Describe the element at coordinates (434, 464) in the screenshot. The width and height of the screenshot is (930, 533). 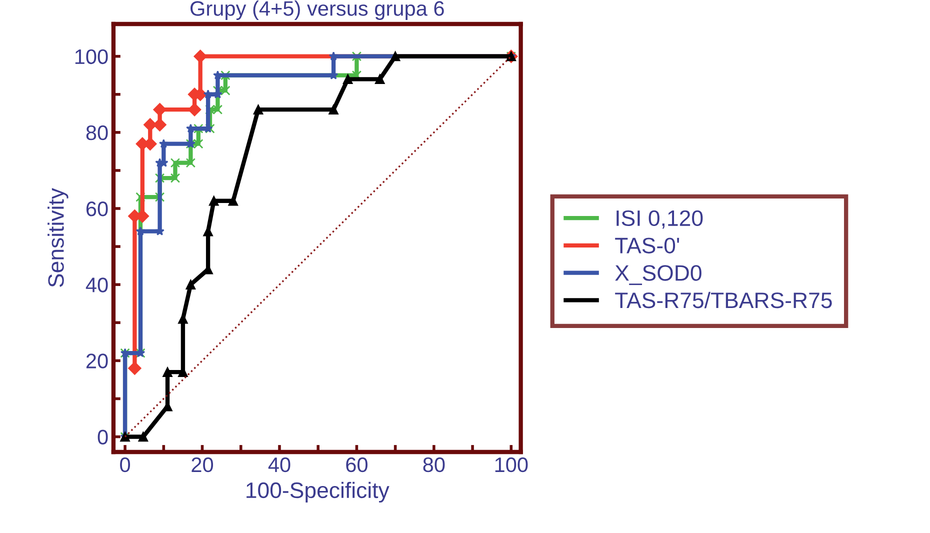
I see `x-tick-label: 80` at that location.